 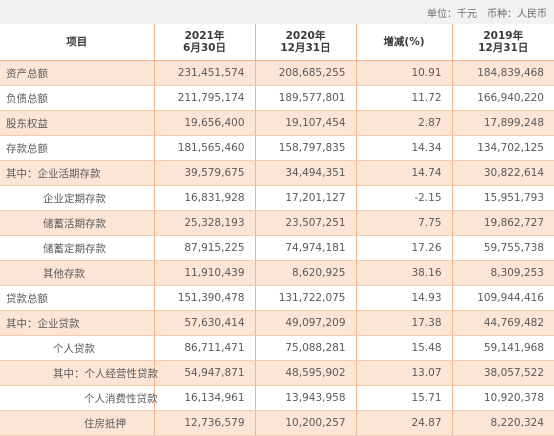 I want to click on value-2019: 8,309,253, so click(x=502, y=273).